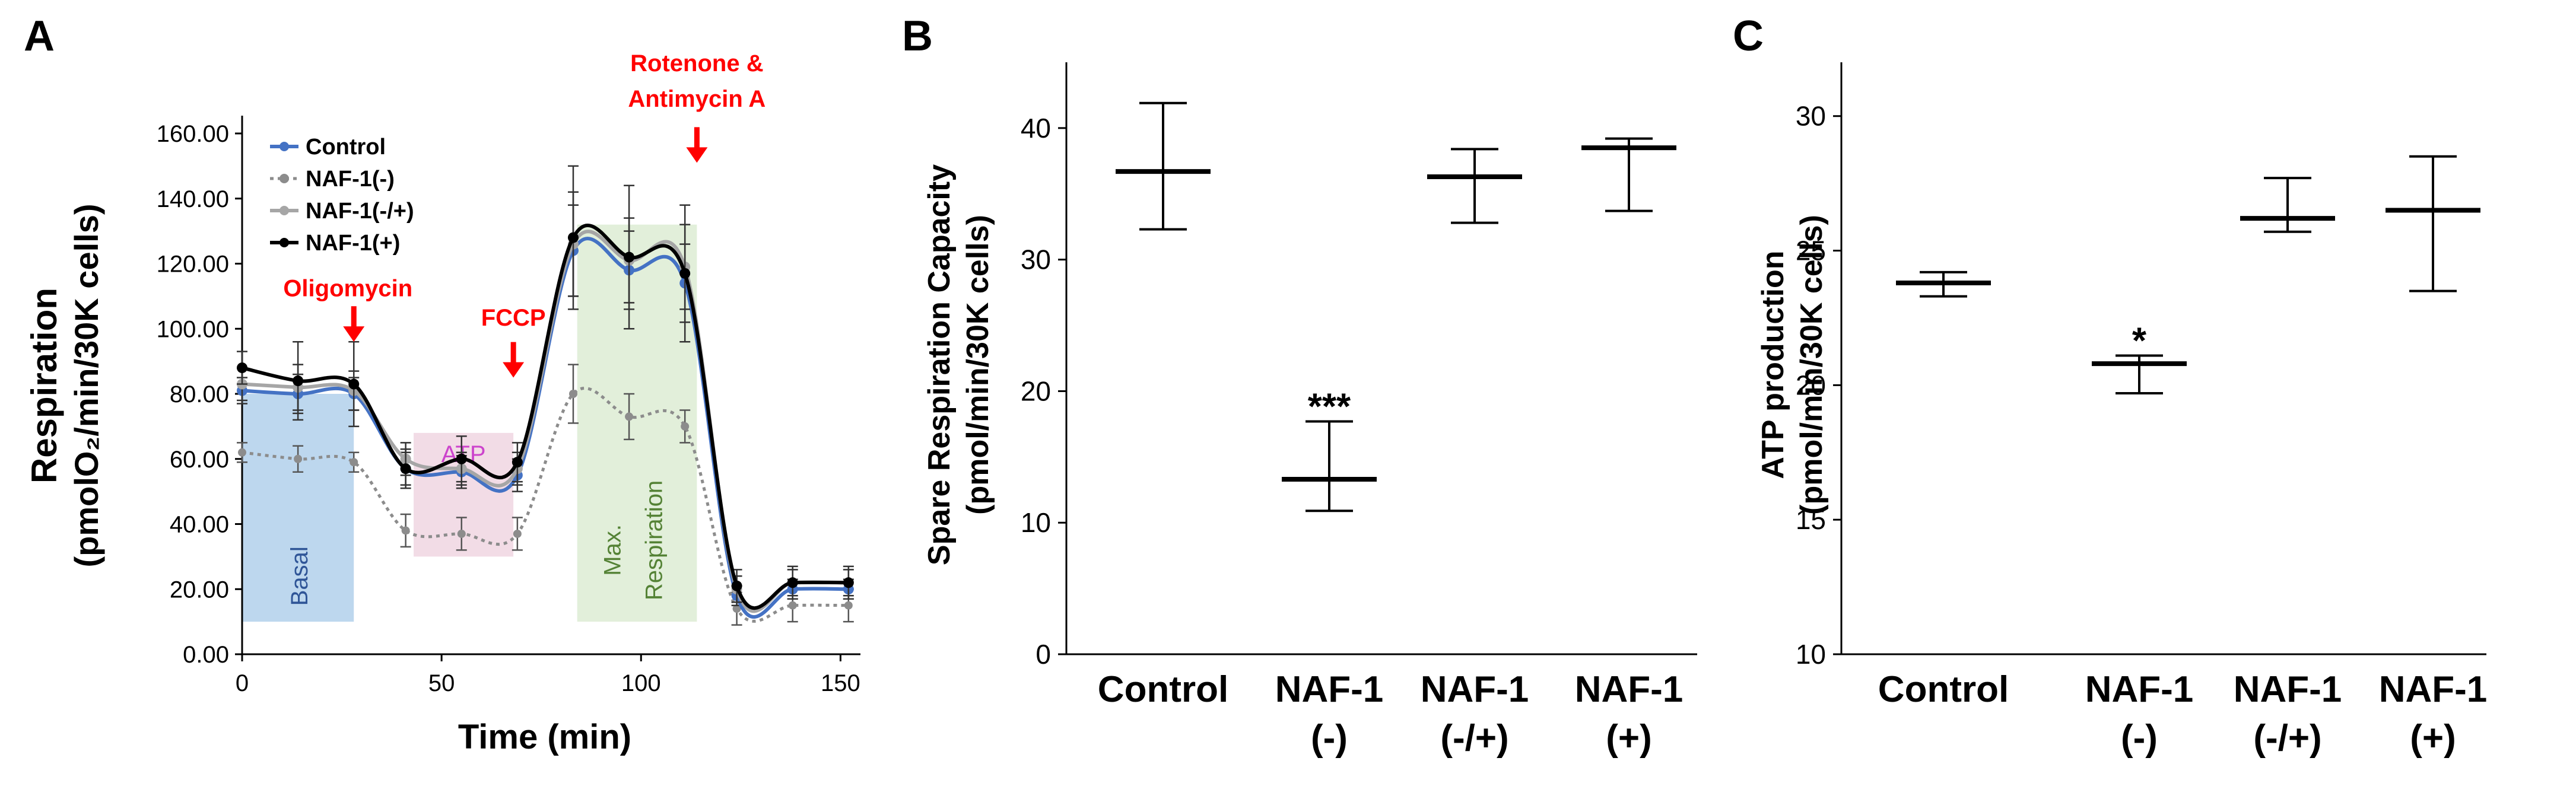  I want to click on annotation-fccp-arrow-head, so click(514, 370).